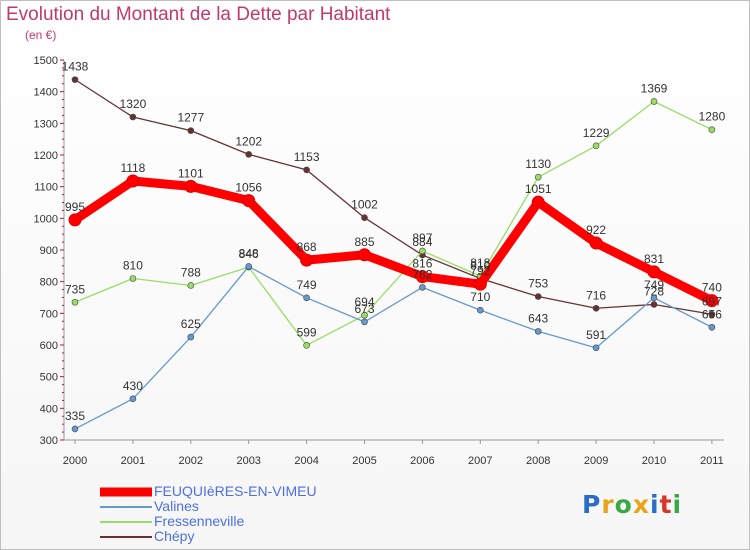 This screenshot has width=750, height=550. What do you see at coordinates (75, 207) in the screenshot?
I see `data-label-feuquieres-en-vimeu: 995` at bounding box center [75, 207].